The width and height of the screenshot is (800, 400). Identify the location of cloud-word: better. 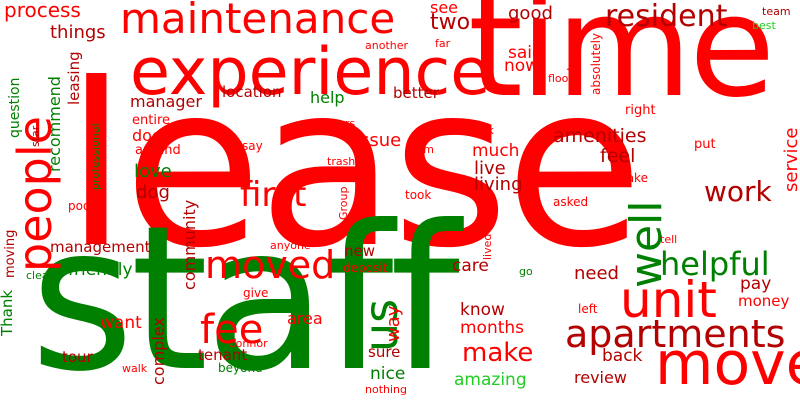
(416, 93).